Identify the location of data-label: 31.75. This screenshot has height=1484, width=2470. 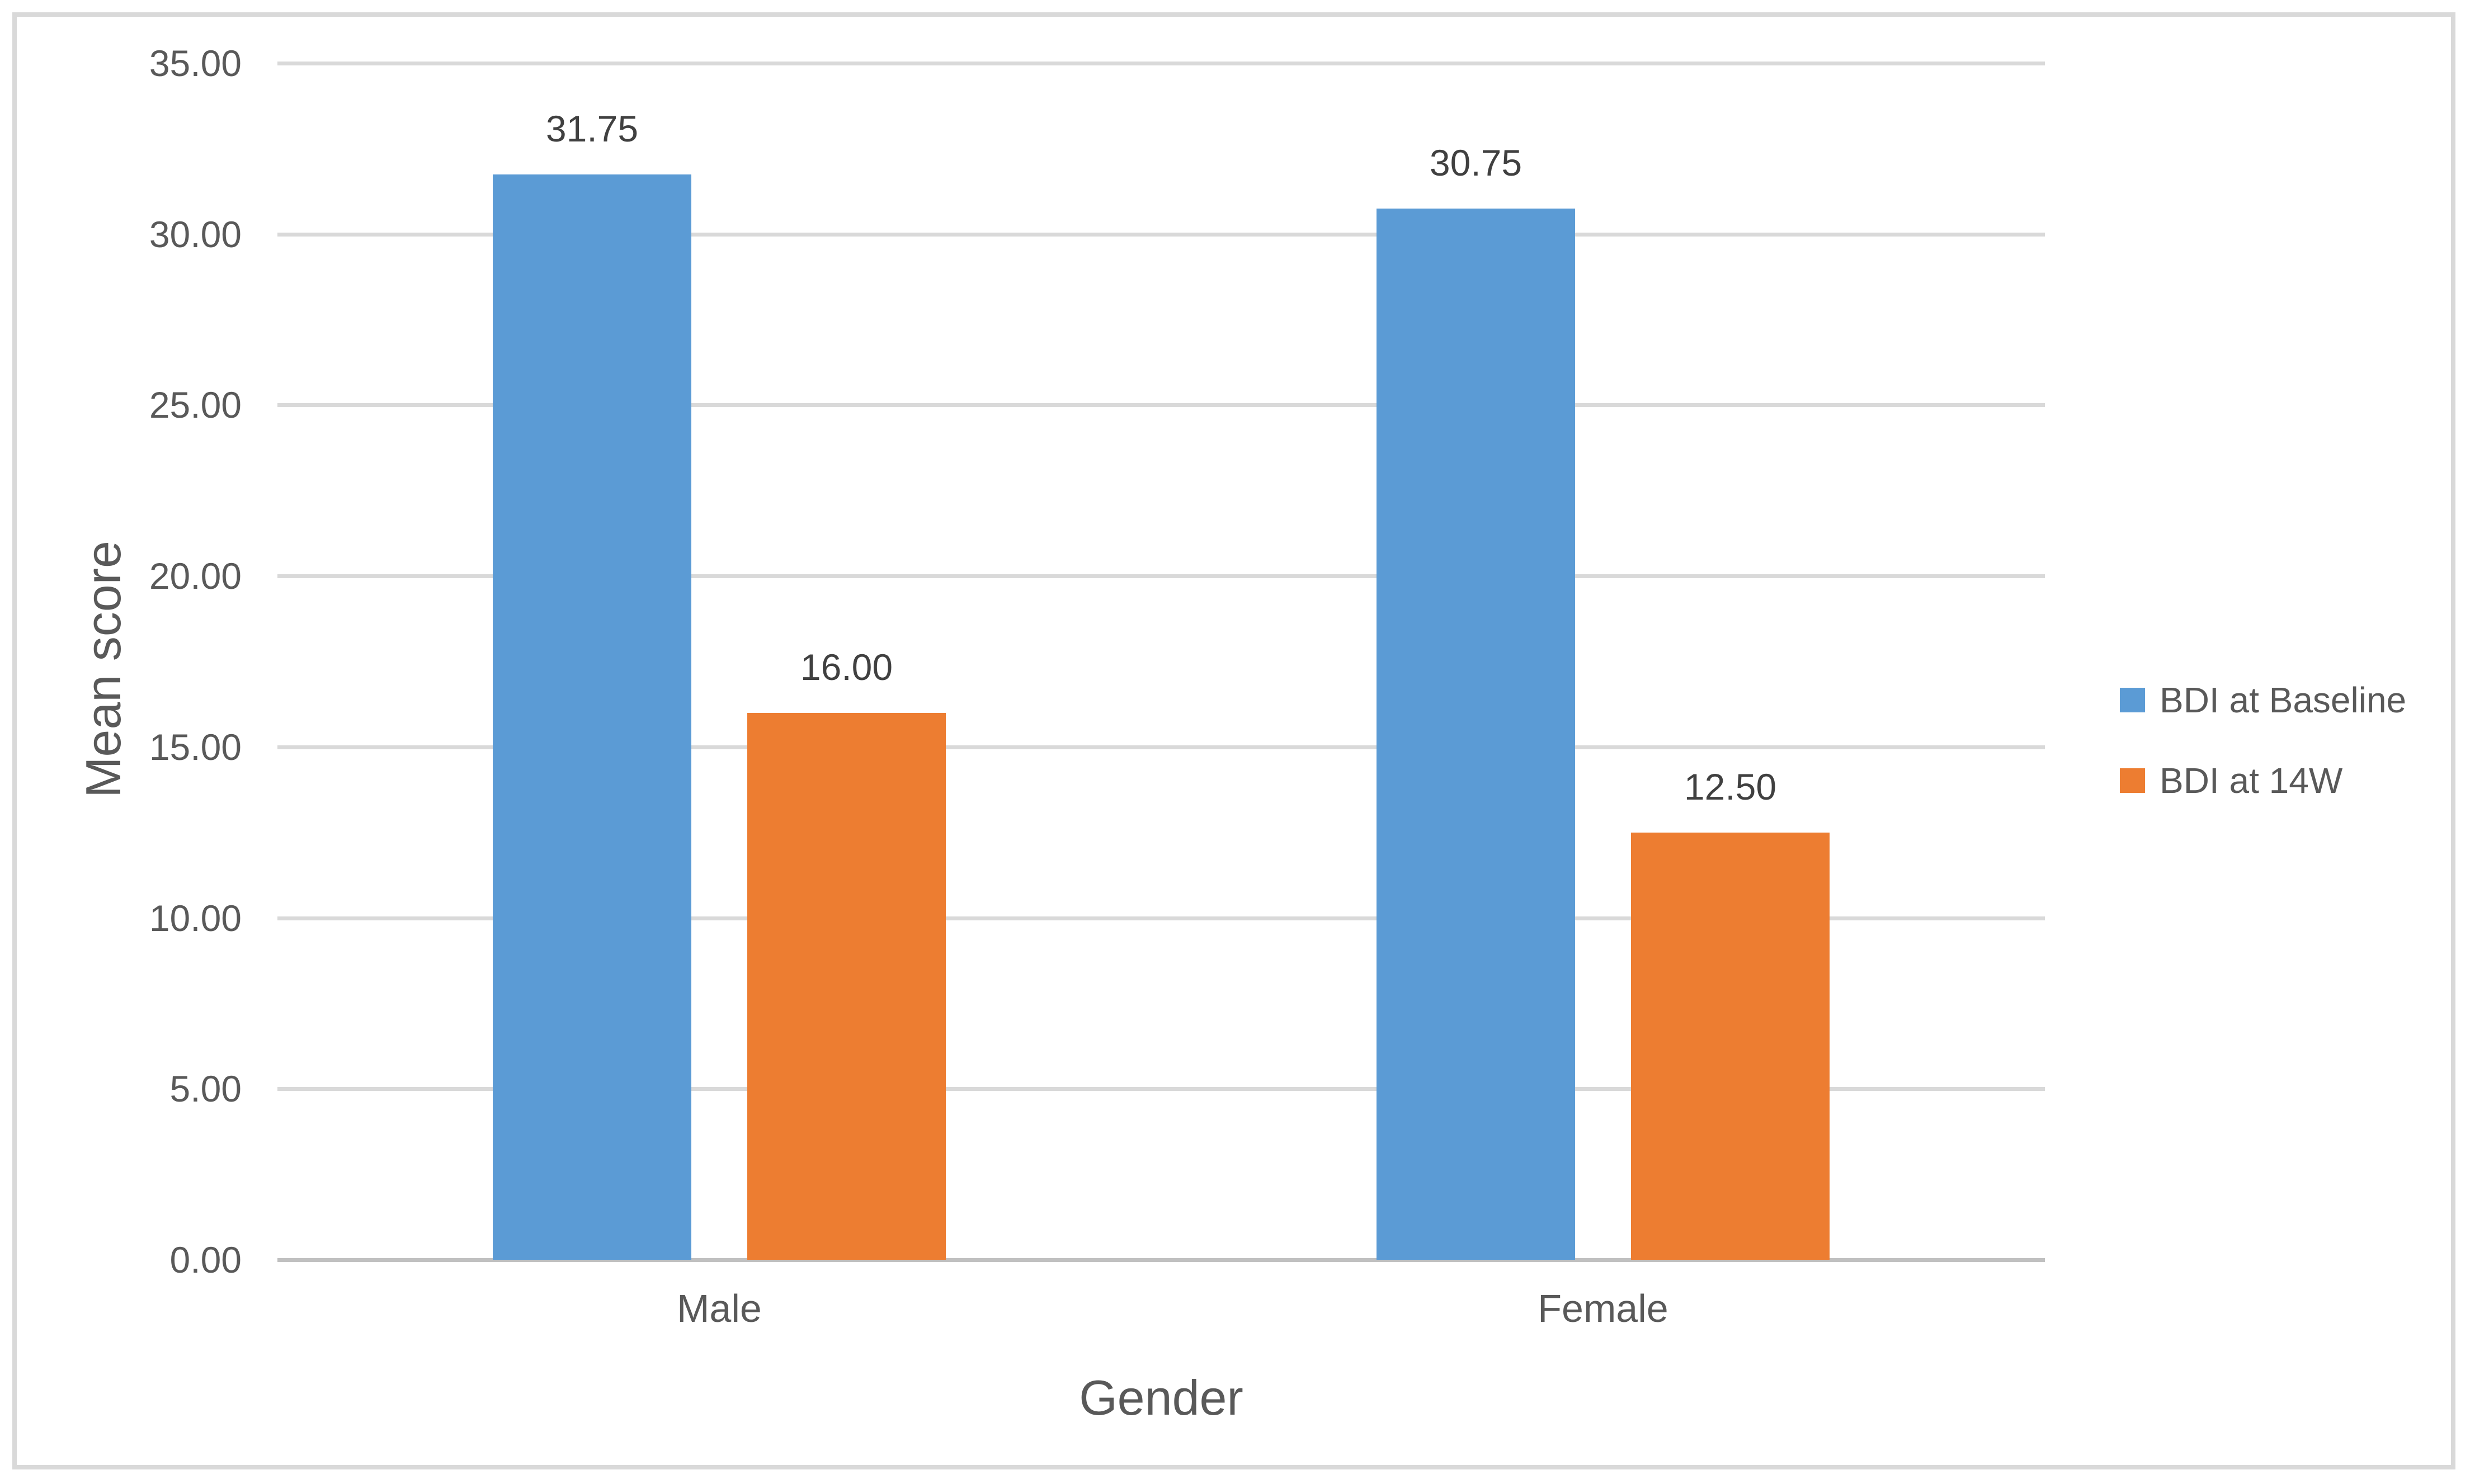
(592, 128).